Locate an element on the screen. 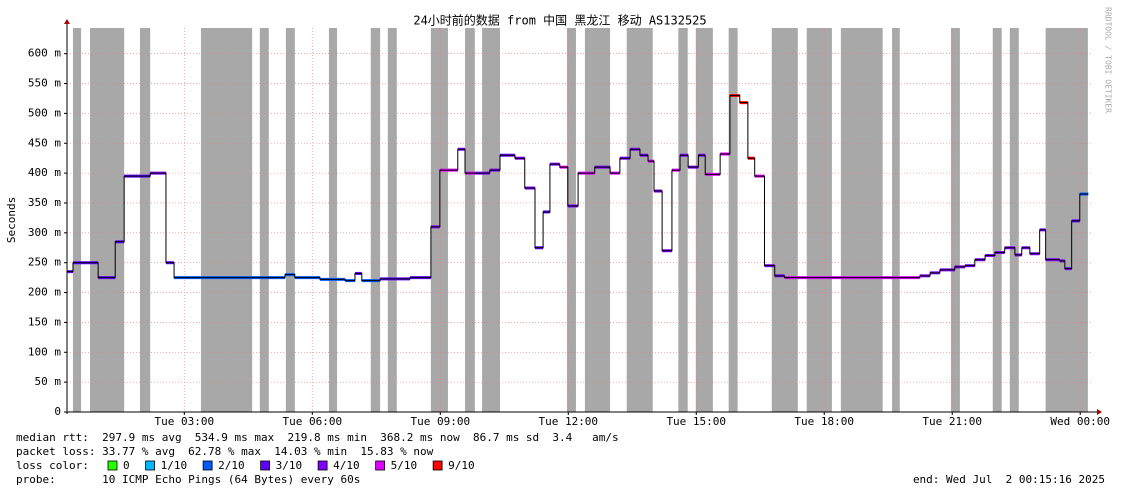 This screenshot has height=494, width=1121. y-tick-label: 500 m is located at coordinates (44, 112).